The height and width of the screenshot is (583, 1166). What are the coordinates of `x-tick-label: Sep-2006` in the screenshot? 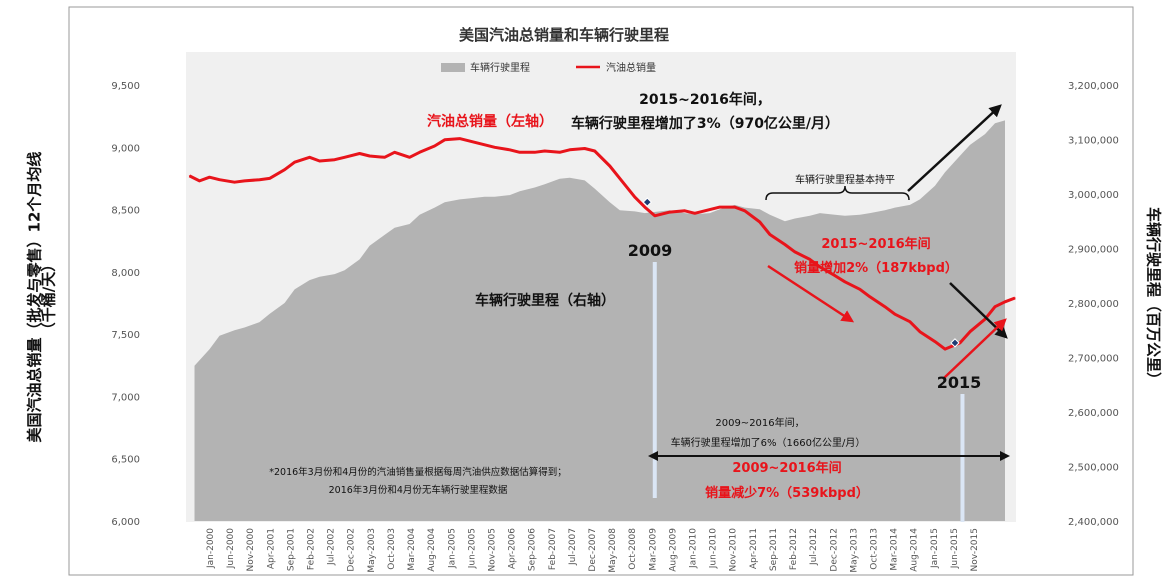 It's located at (533, 549).